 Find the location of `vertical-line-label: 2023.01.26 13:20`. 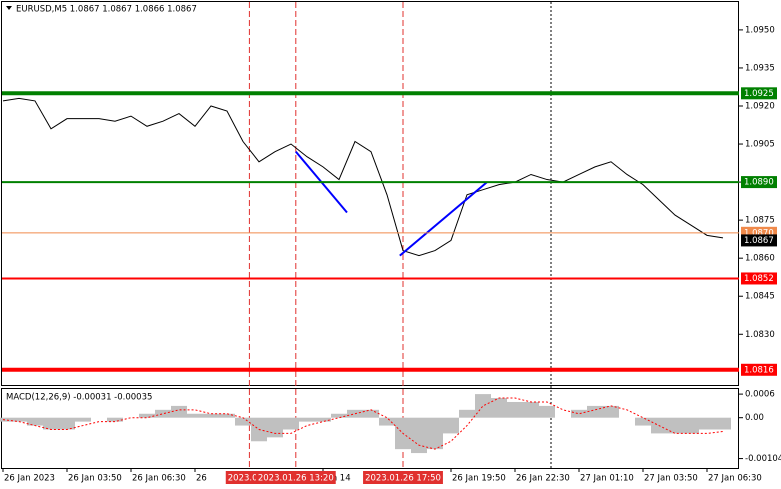

vertical-line-label: 2023.01.26 13:20 is located at coordinates (296, 479).